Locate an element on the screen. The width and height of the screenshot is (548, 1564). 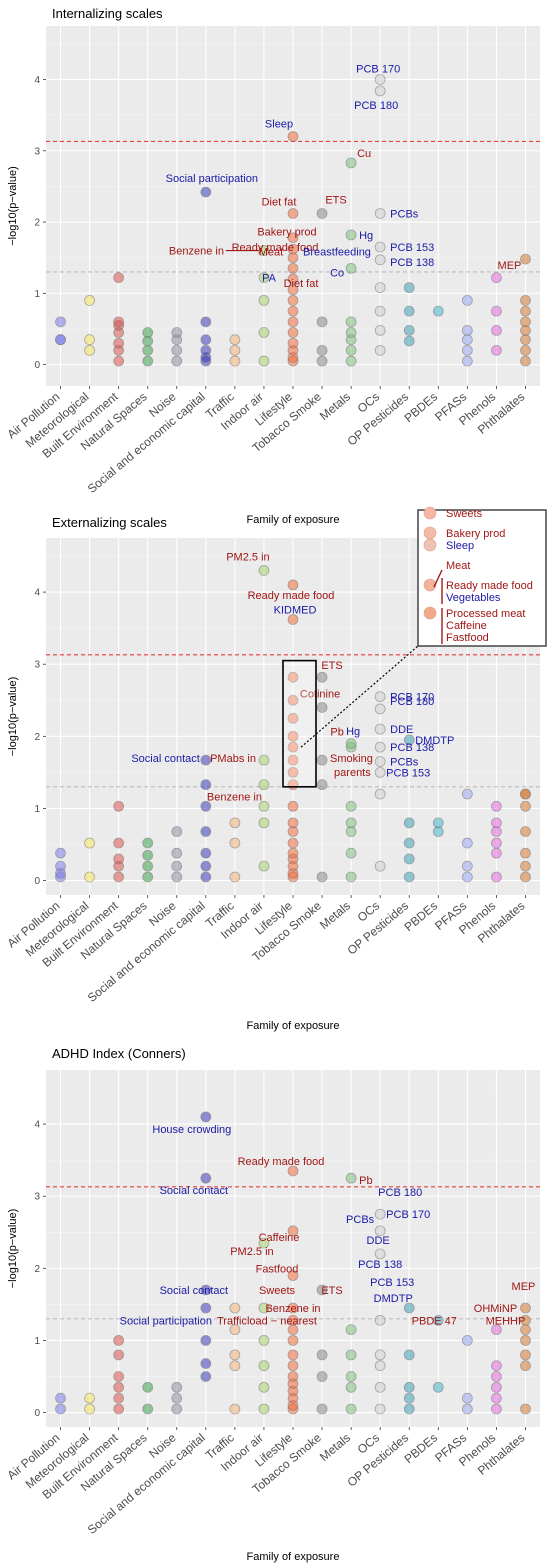
point-label: Sweets is located at coordinates (277, 1291).